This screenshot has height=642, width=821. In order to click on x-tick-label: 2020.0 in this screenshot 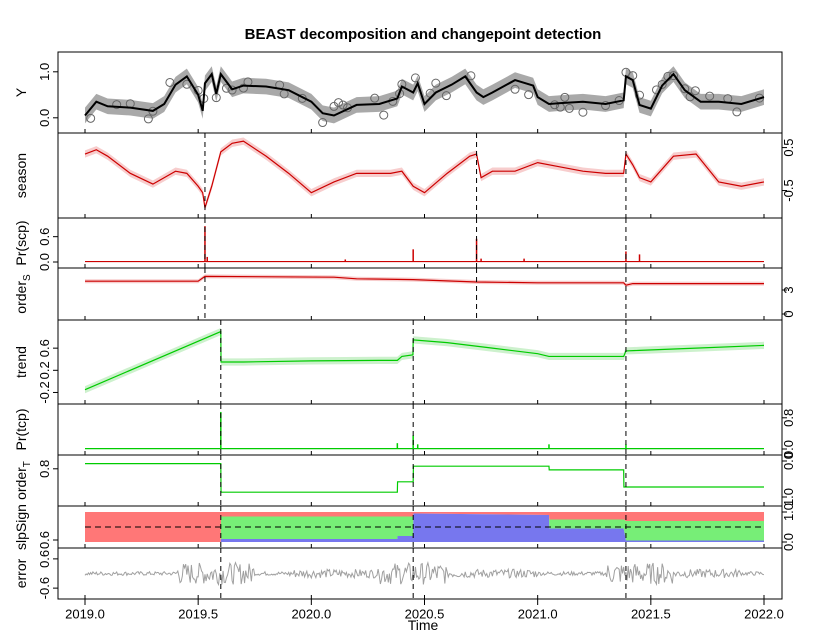, I will do `click(311, 614)`.